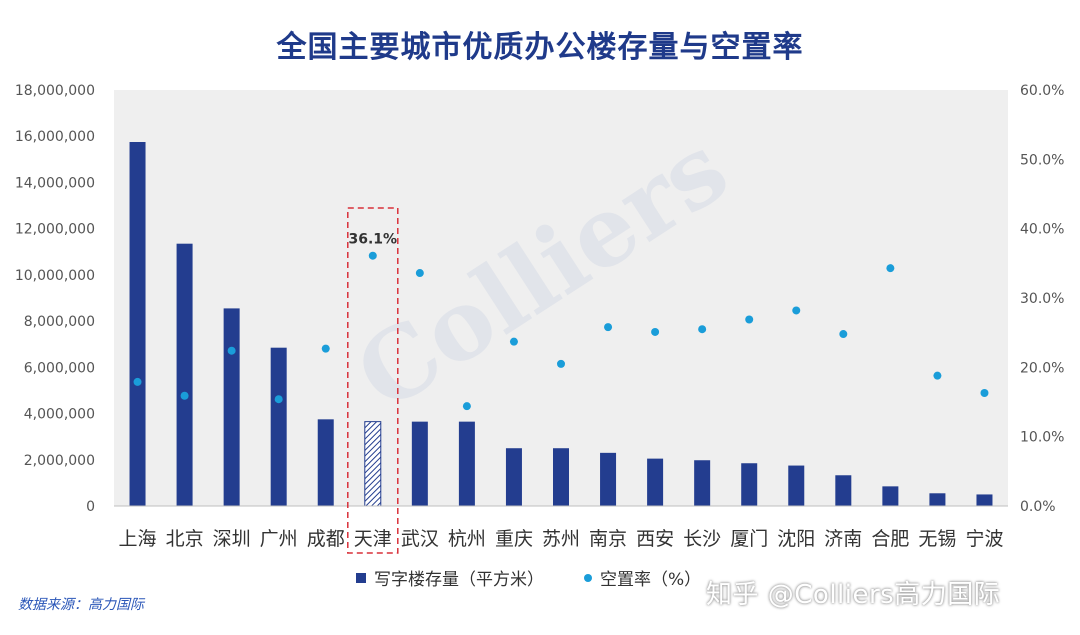  I want to click on chart-title: 全国主要城市优质办公楼存量与空置率, so click(540, 47).